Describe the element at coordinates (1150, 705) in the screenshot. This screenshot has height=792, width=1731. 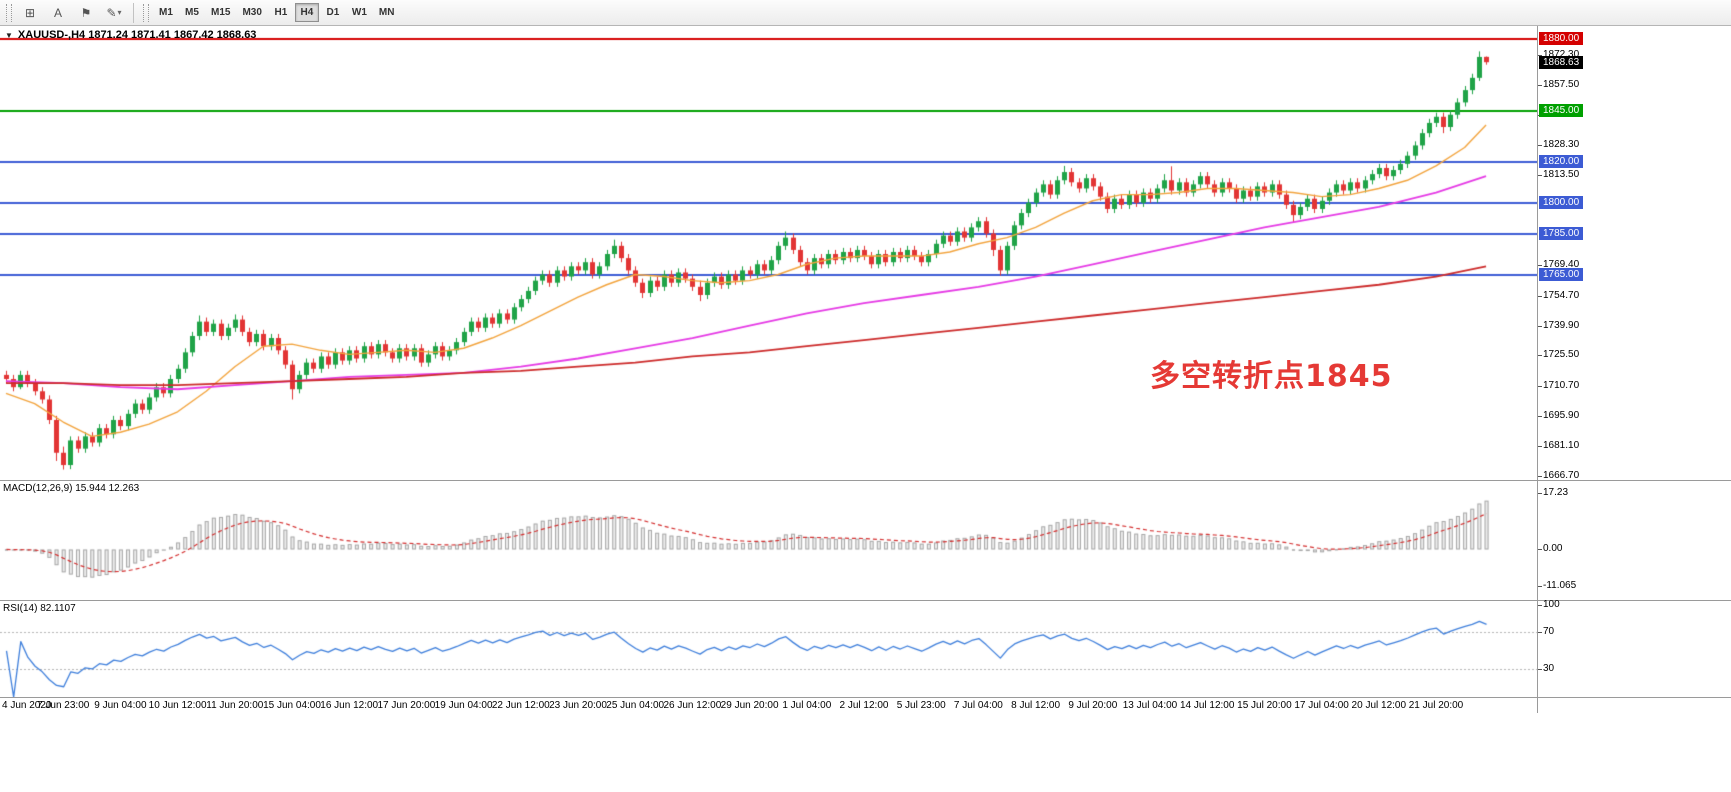
I see `time-axis-label: 13 Jul 04:00` at that location.